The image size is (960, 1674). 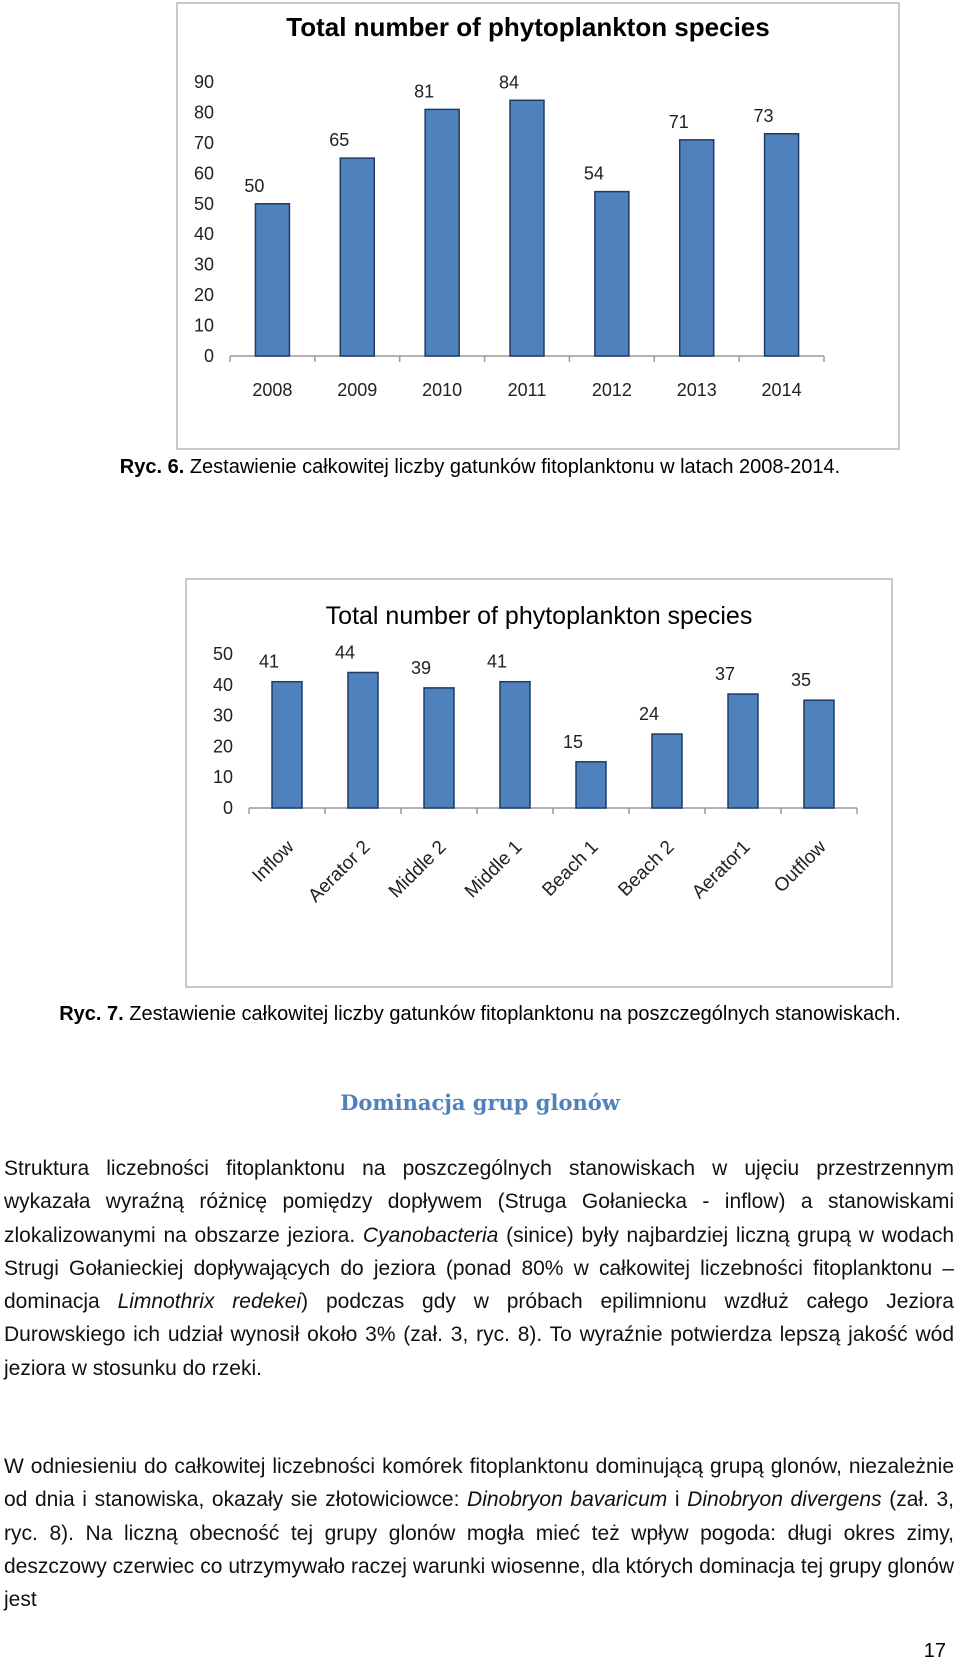 What do you see at coordinates (725, 674) in the screenshot?
I see `data-label: 37` at bounding box center [725, 674].